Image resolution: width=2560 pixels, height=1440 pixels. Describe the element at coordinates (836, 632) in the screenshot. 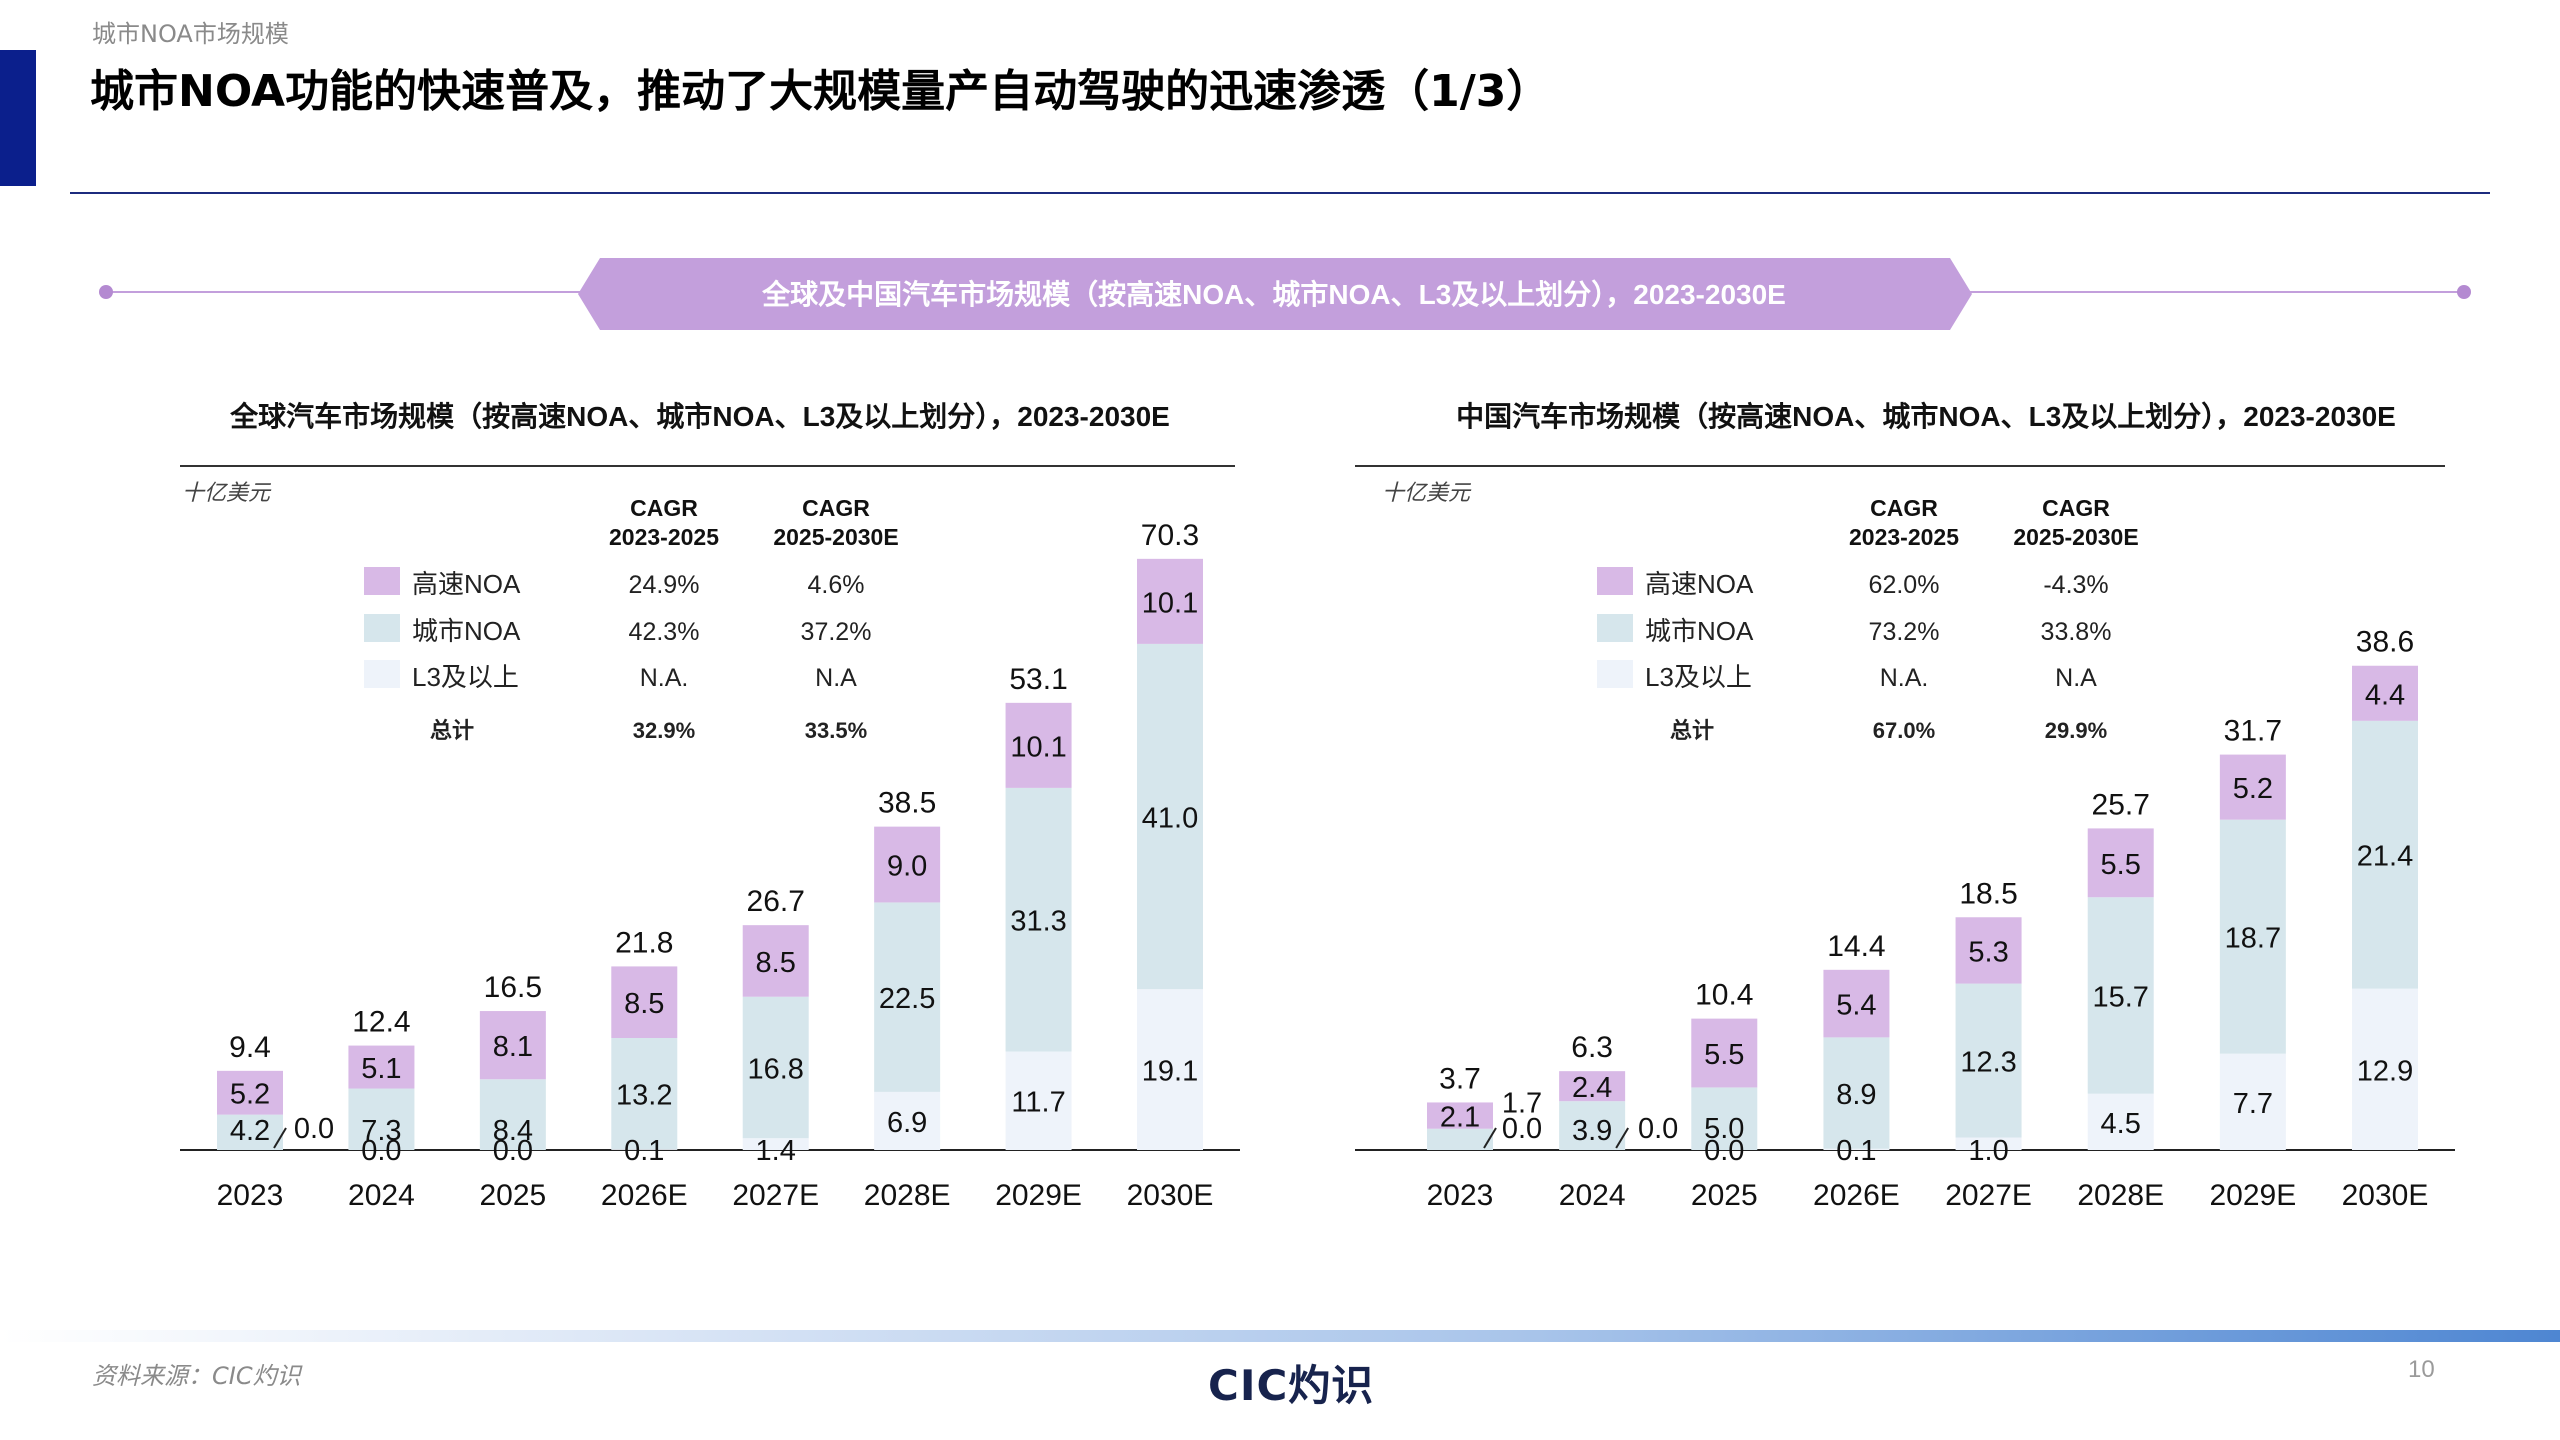

I see `cagr-value: 37.2%` at that location.